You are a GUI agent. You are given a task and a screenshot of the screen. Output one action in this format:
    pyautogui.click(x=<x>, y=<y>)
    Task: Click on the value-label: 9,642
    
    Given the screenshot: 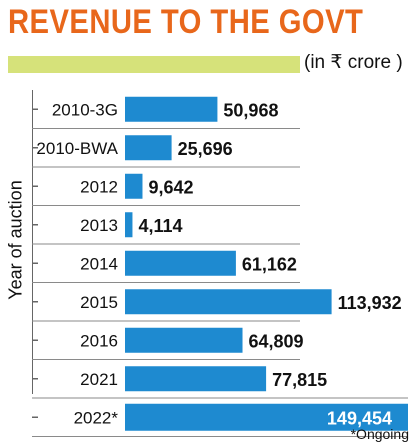 What is the action you would take?
    pyautogui.click(x=170, y=187)
    